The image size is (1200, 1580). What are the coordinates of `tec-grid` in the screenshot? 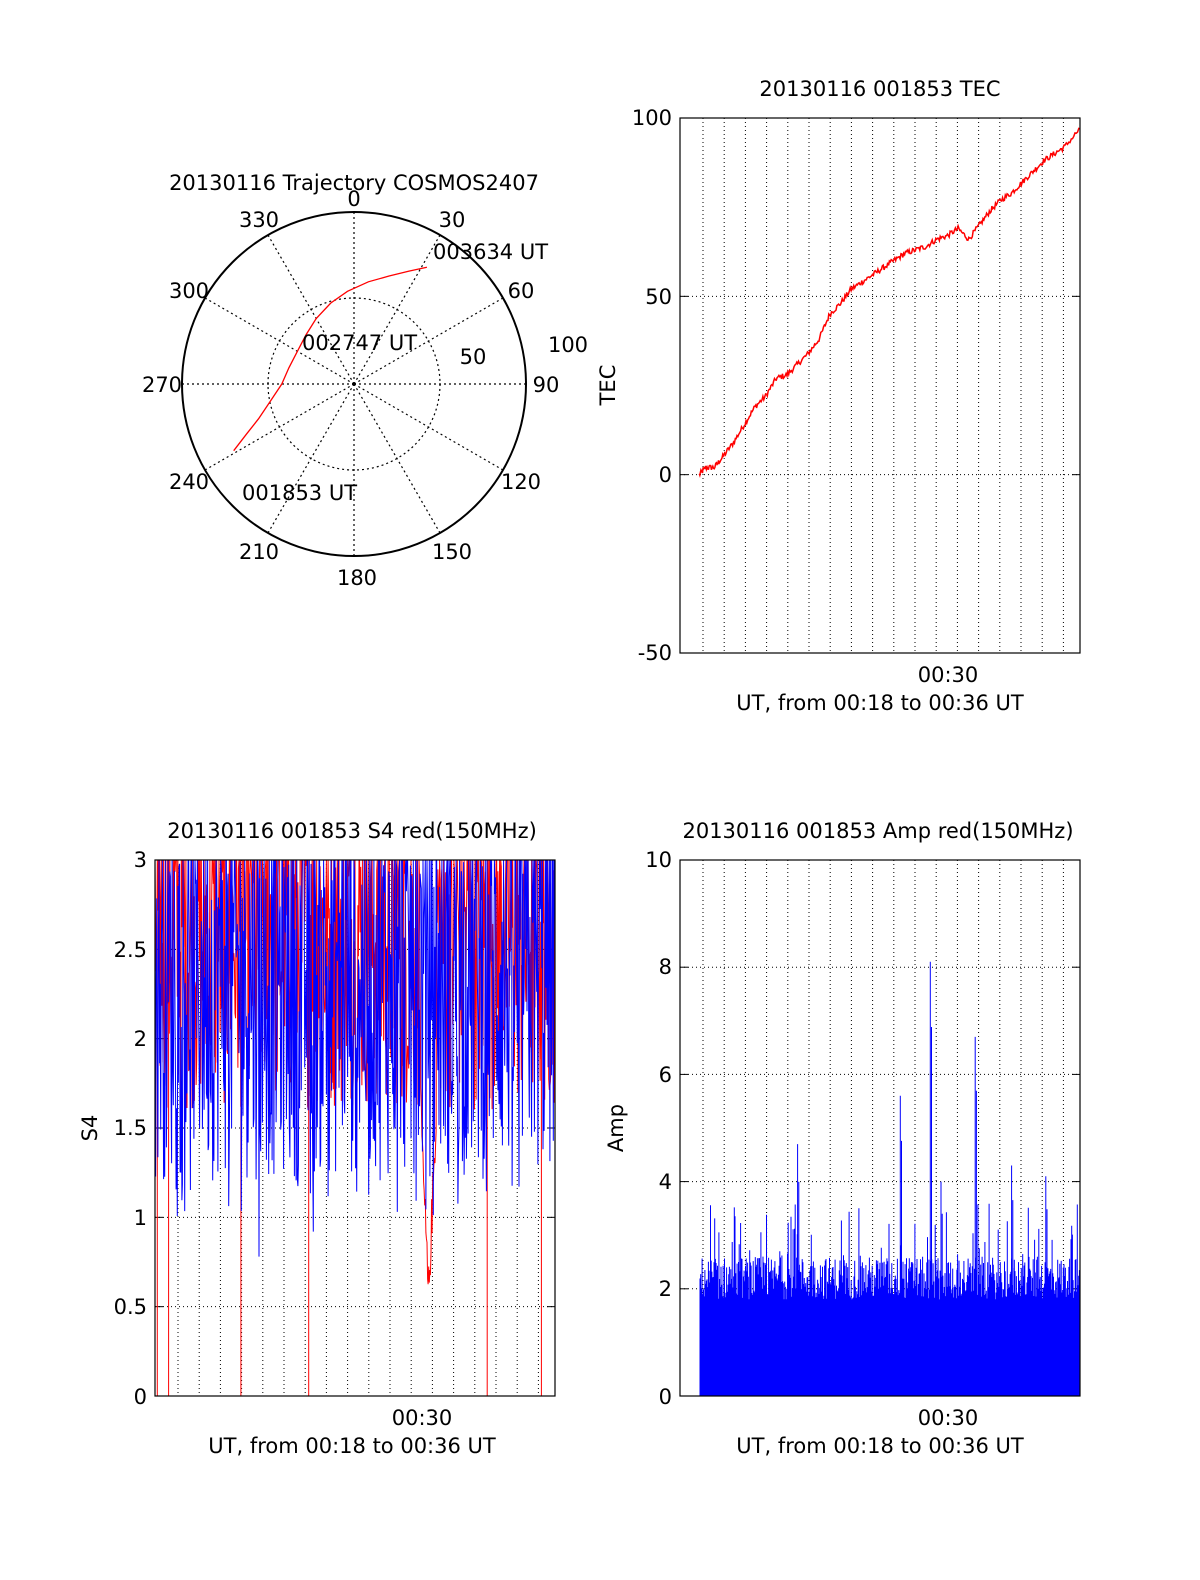 It's located at (880, 385).